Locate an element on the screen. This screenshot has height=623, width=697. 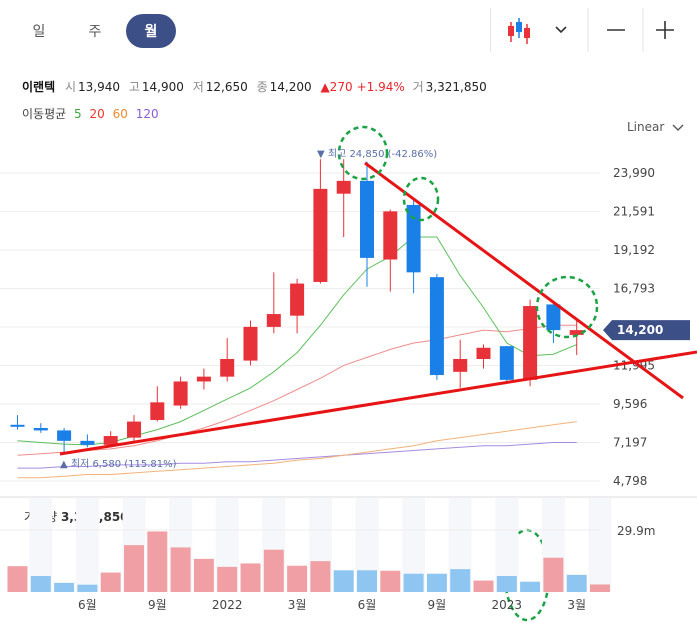
tab-day: 일 is located at coordinates (39, 32).